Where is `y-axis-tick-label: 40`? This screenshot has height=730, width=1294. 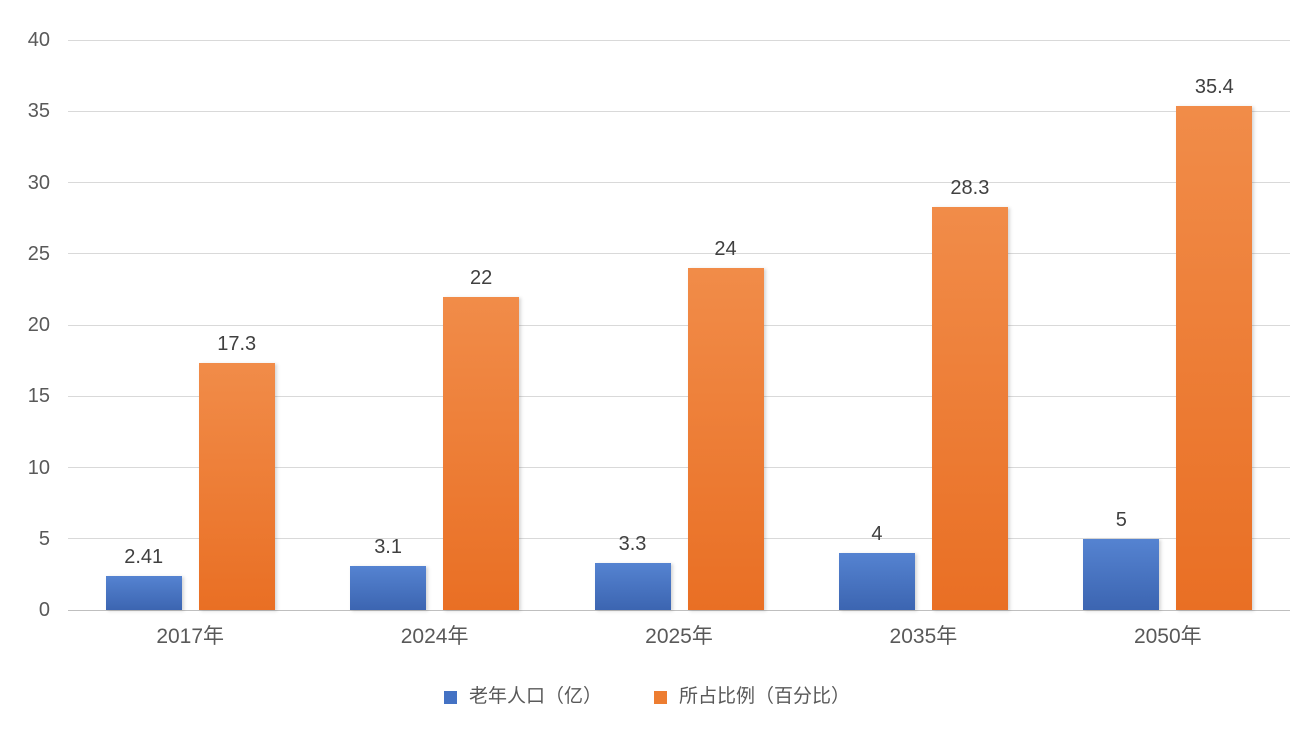 y-axis-tick-label: 40 is located at coordinates (38, 40).